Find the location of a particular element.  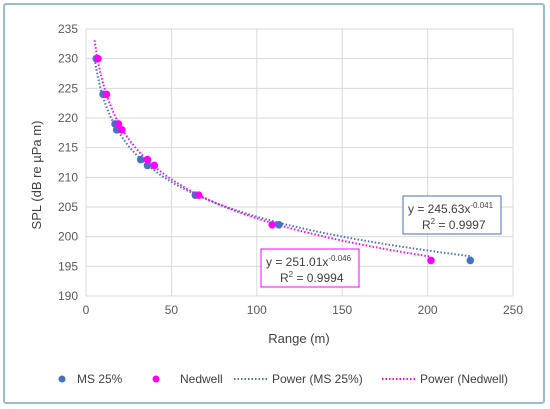

x-tick-label: 200 is located at coordinates (428, 310).